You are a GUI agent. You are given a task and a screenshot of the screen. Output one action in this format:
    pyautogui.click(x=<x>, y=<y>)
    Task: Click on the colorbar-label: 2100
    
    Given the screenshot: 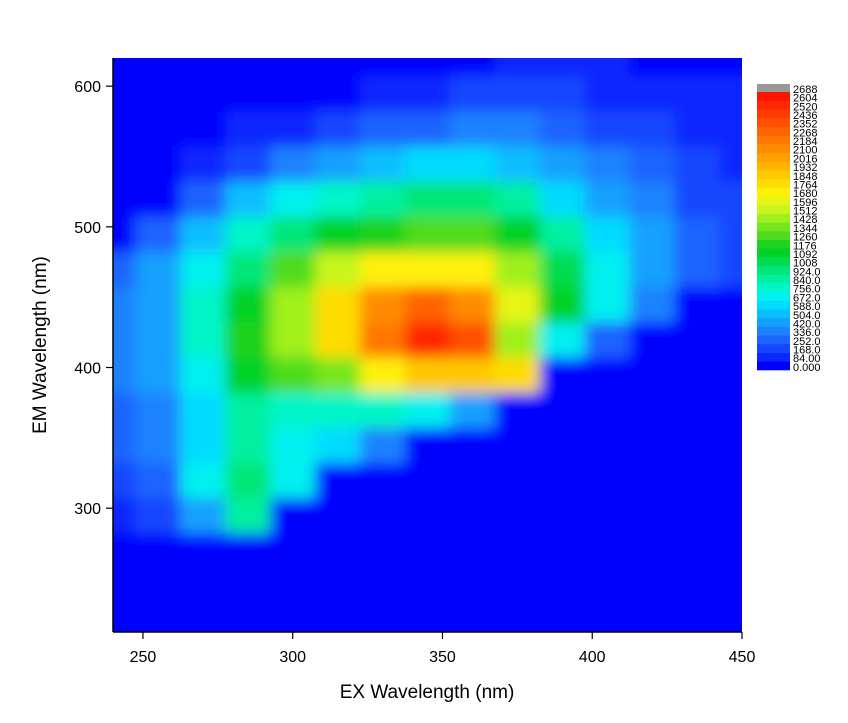 What is the action you would take?
    pyautogui.click(x=805, y=151)
    